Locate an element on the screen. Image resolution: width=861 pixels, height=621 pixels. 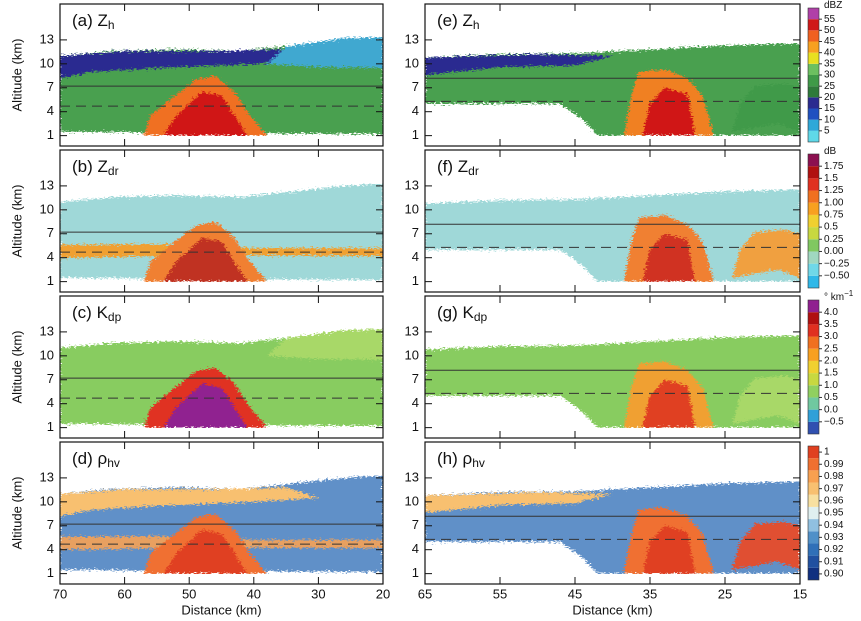
colorbar-tick-label: 0.25 is located at coordinates (834, 239).